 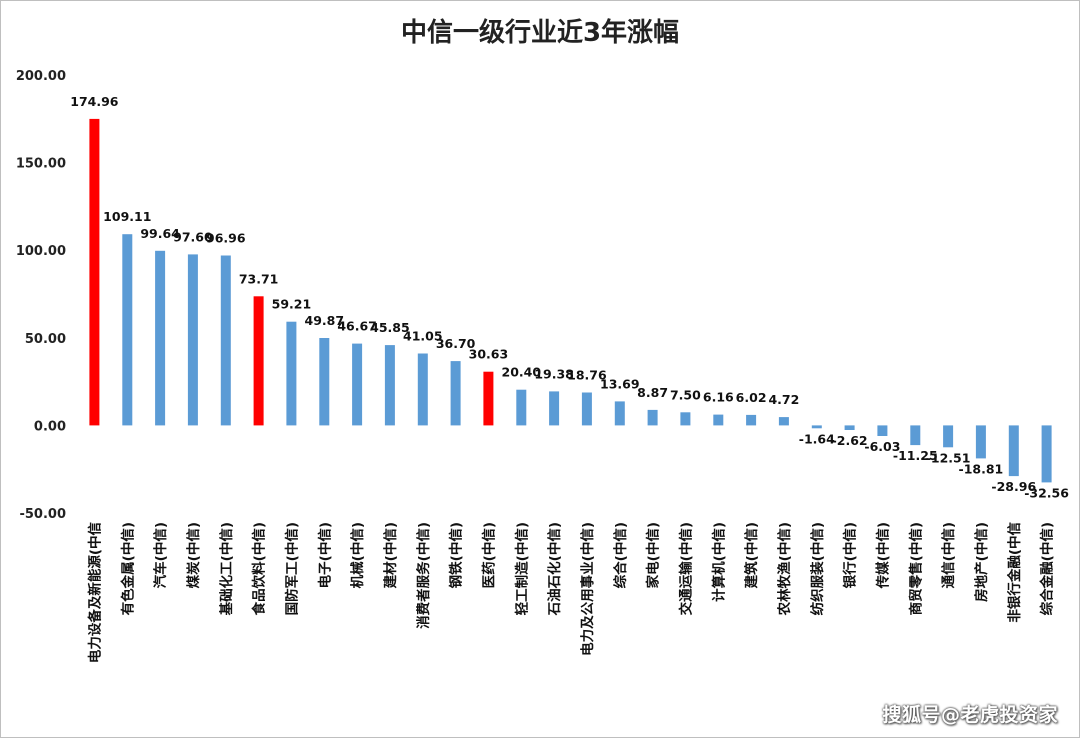 I want to click on data-label: 174.96, so click(x=94, y=101).